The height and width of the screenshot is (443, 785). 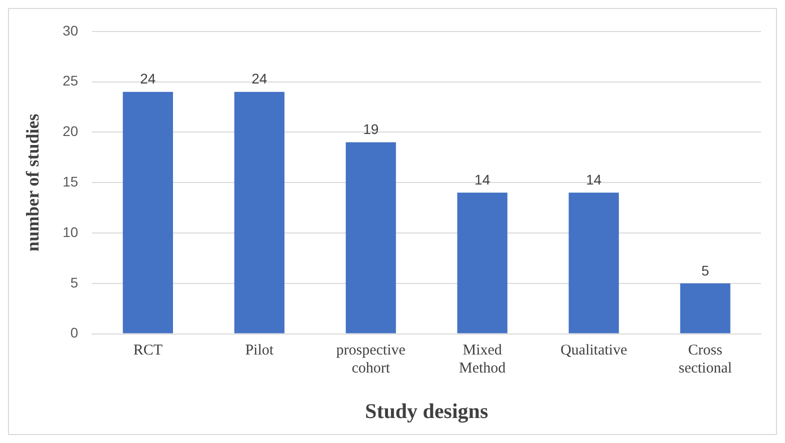 What do you see at coordinates (70, 232) in the screenshot?
I see `y-tick-label: 10` at bounding box center [70, 232].